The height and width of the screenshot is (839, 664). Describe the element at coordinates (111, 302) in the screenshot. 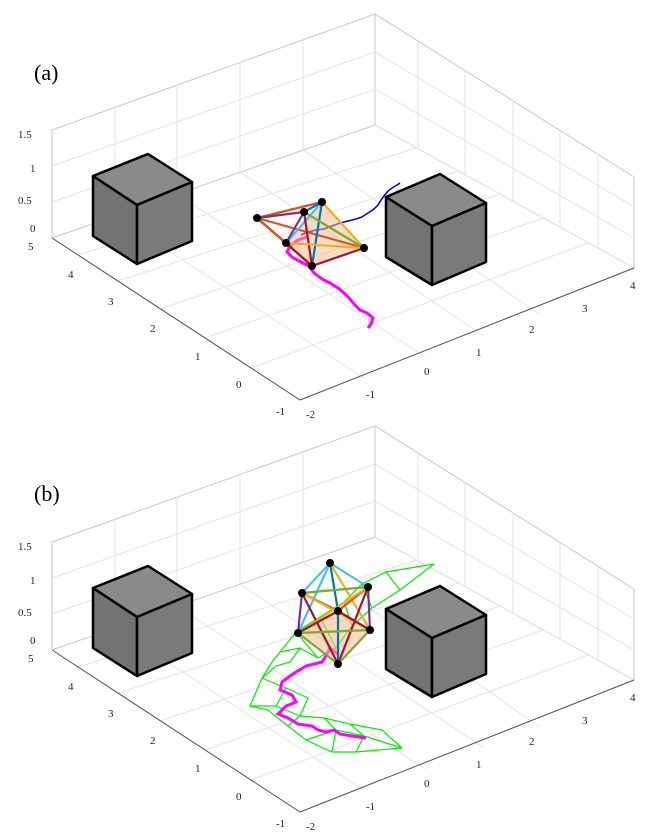

I see `y-tick-a-2: 3` at that location.